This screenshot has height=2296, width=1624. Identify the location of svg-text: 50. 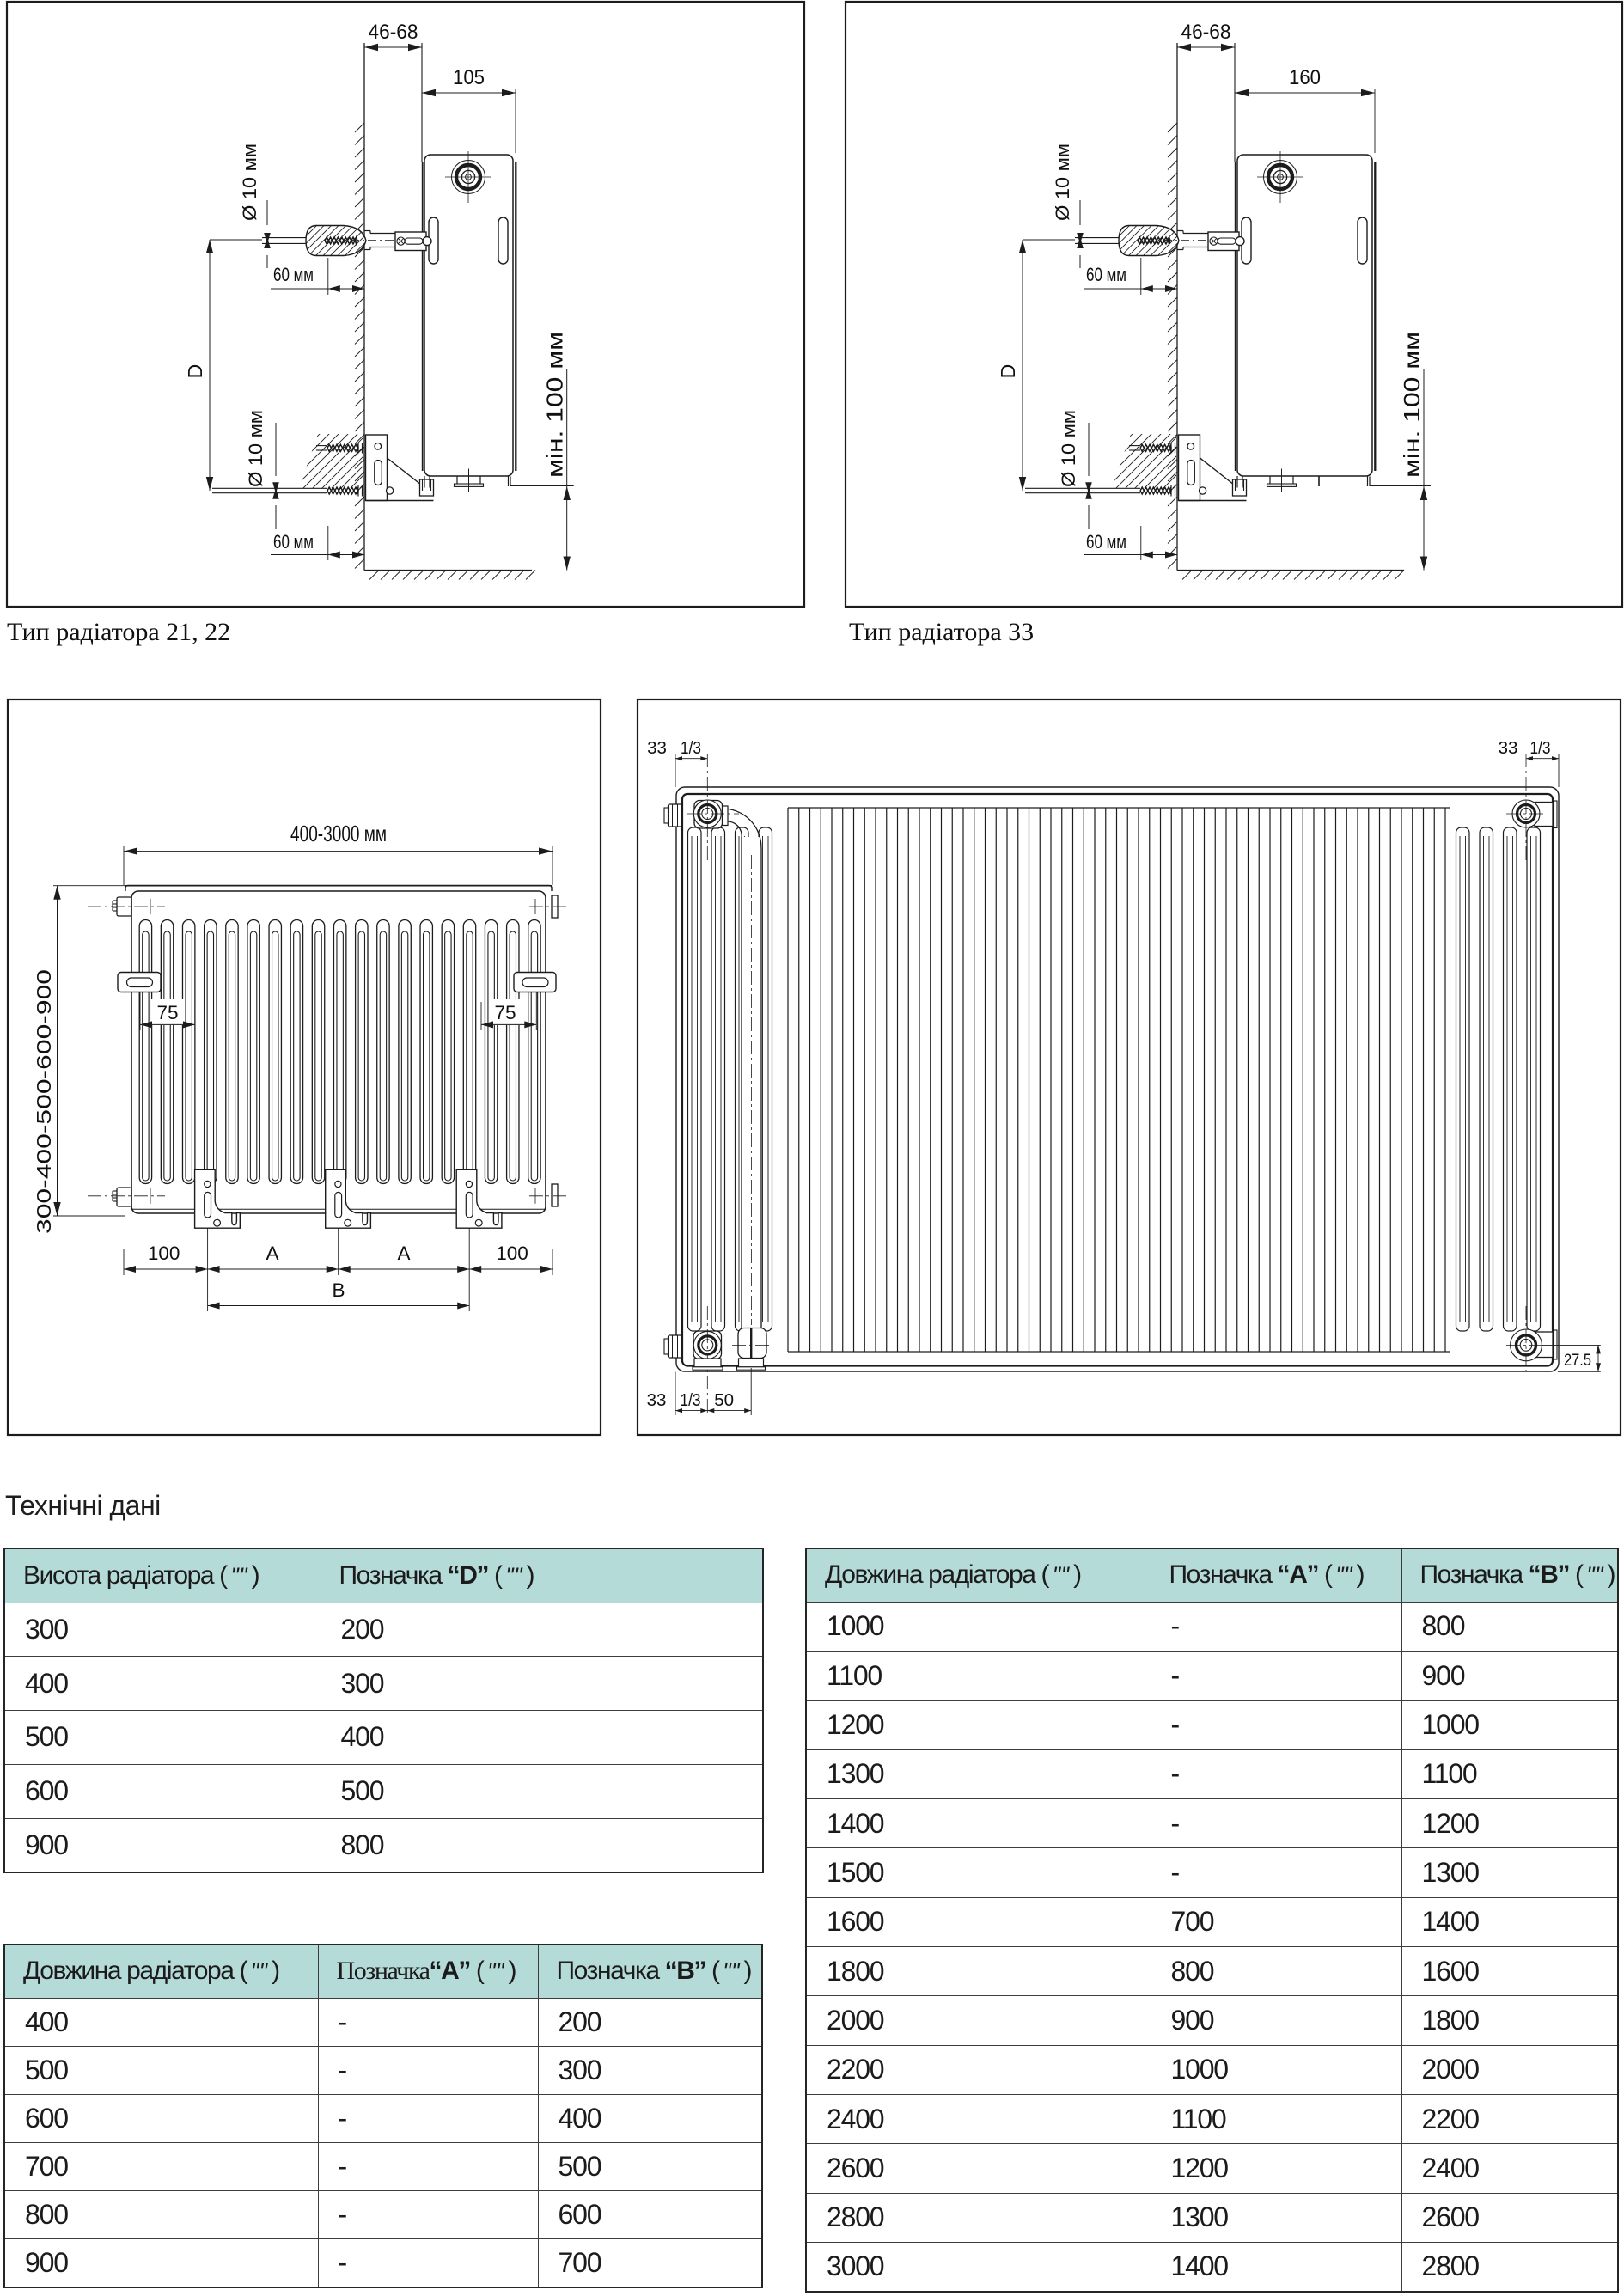
(724, 1400).